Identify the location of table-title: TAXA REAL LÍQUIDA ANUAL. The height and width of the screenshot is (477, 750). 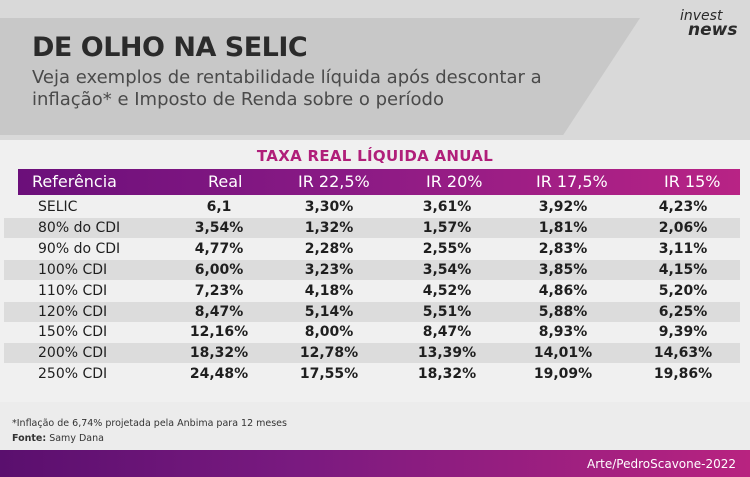
(375, 156).